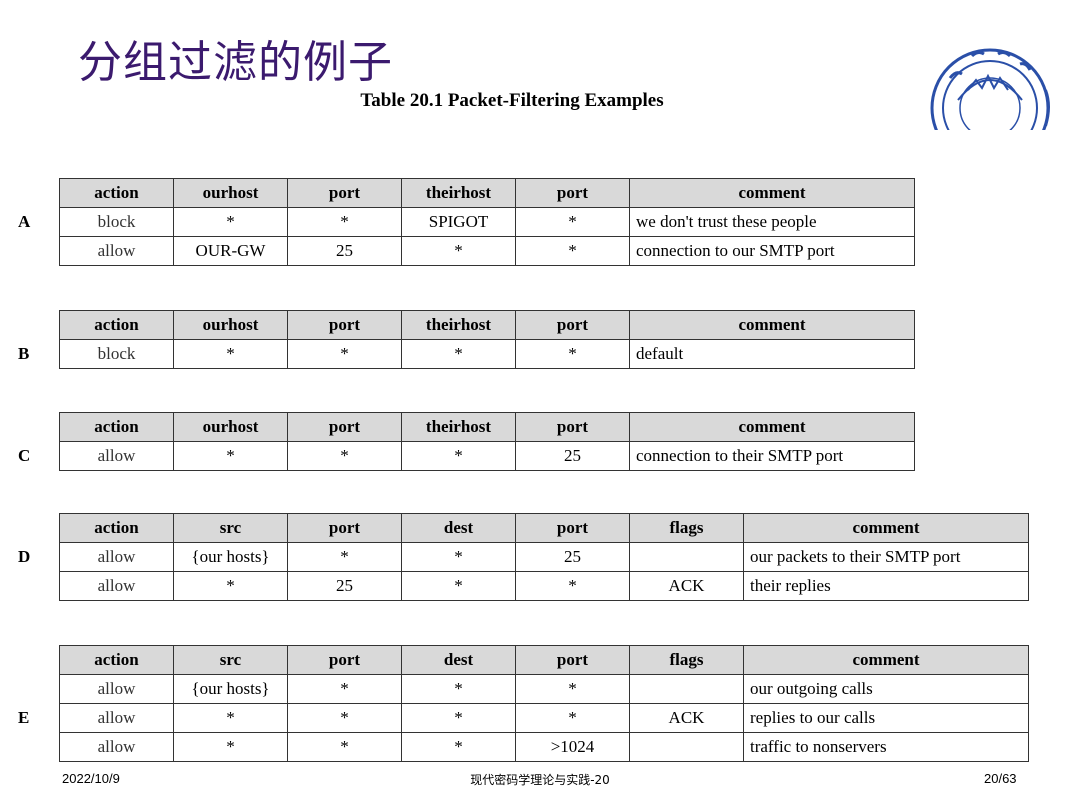 The width and height of the screenshot is (1080, 810). I want to click on table-cell: >1024, so click(572, 747).